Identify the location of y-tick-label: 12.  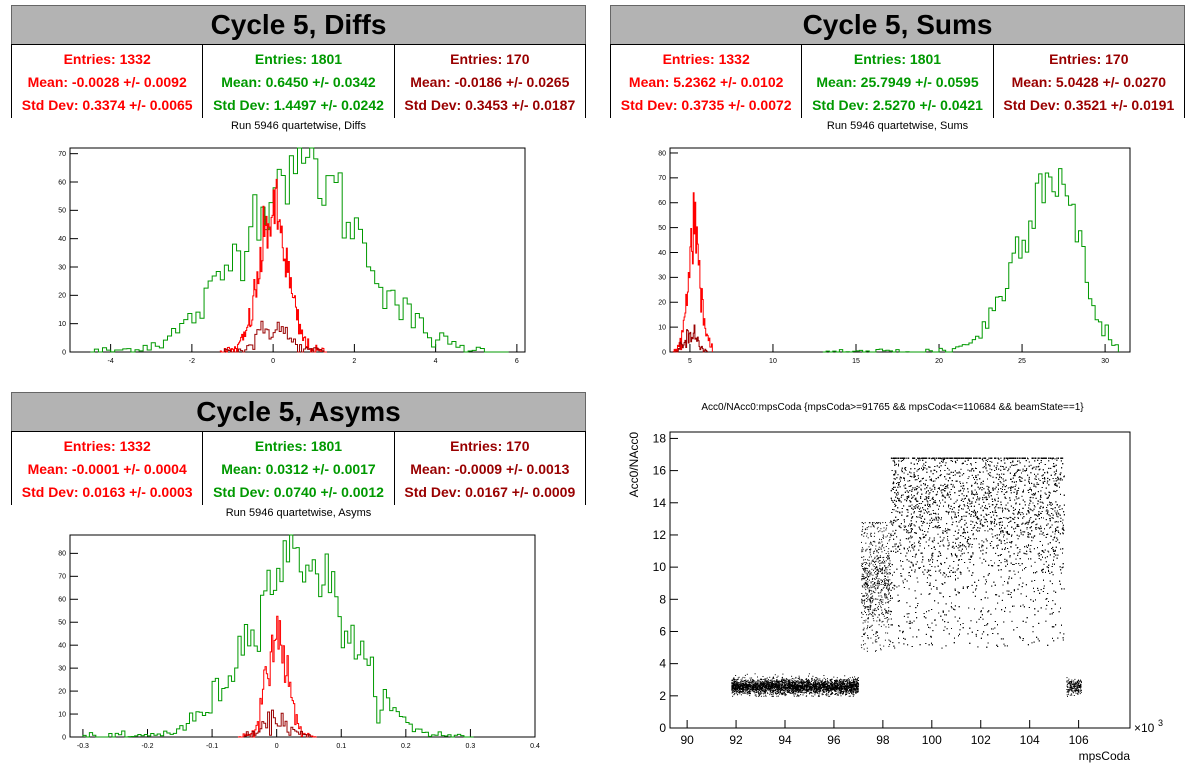
(660, 535).